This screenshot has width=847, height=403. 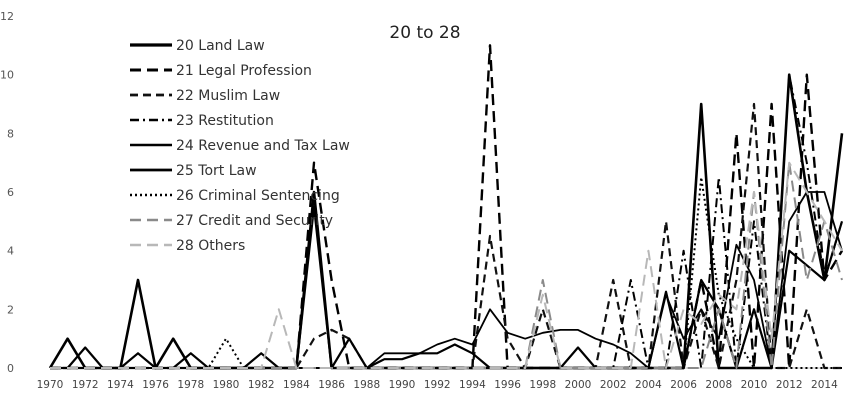 I want to click on x-tick-label: 2000, so click(x=578, y=385).